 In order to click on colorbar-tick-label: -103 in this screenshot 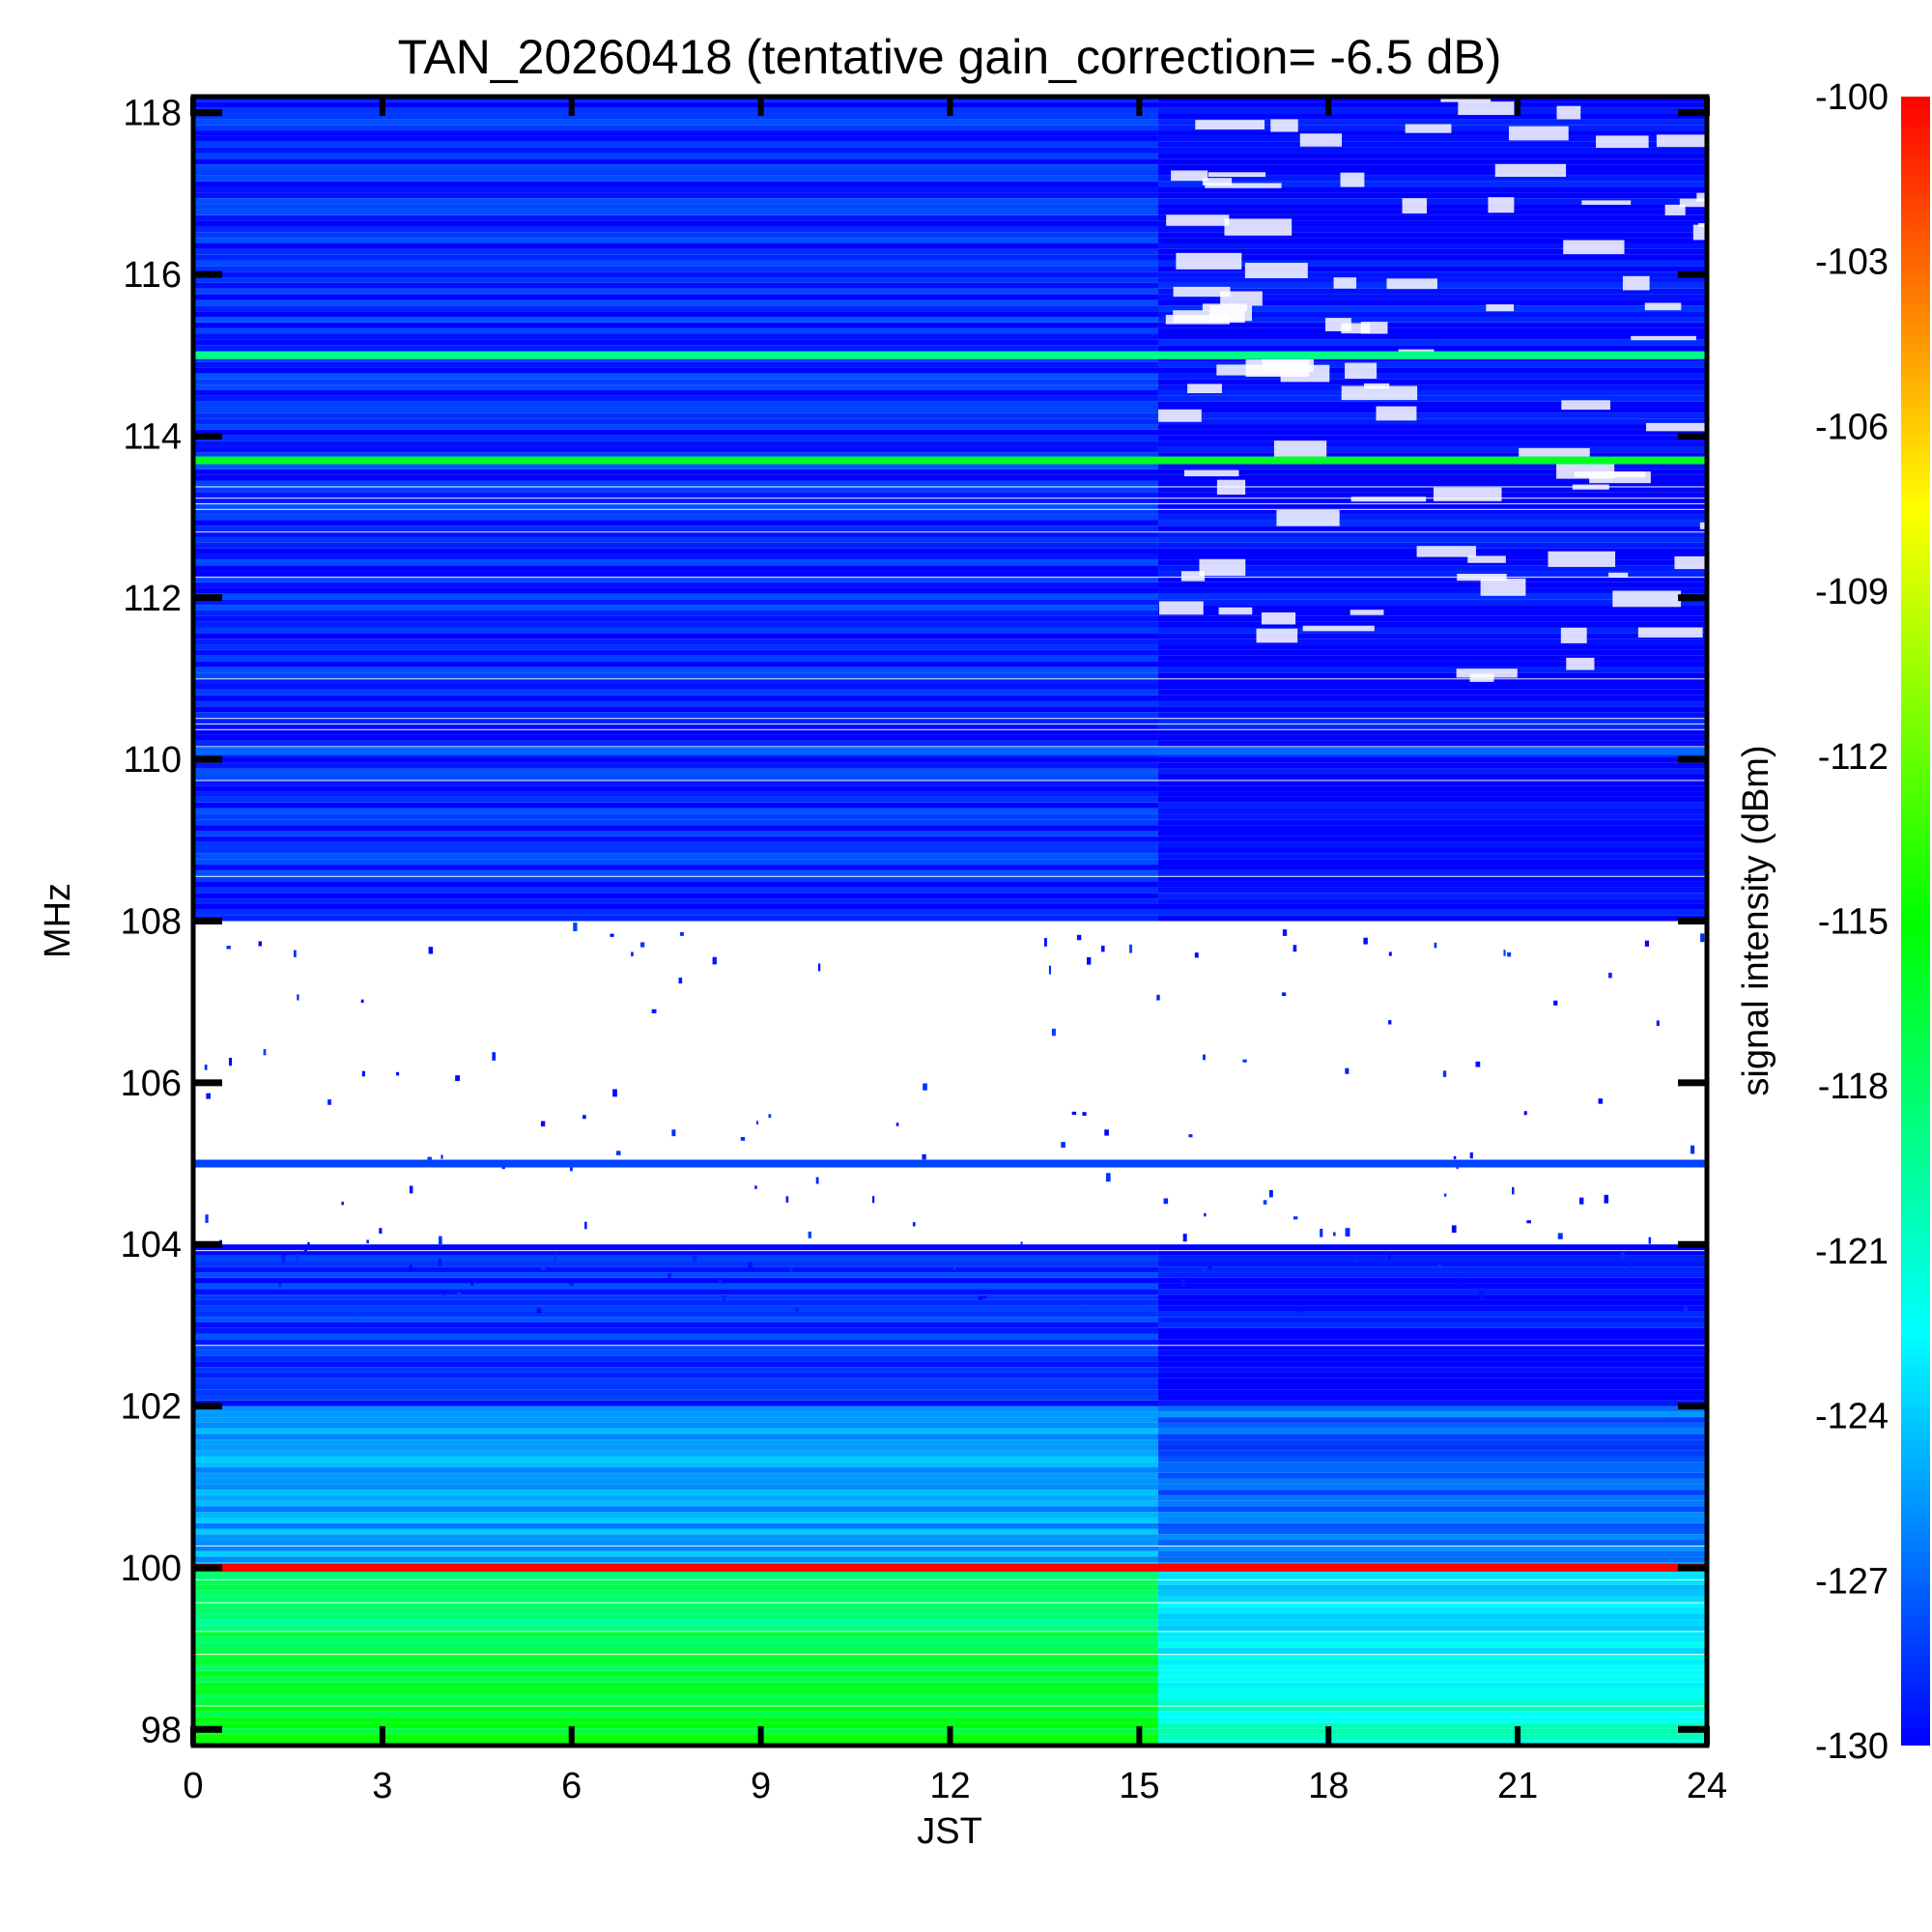, I will do `click(1852, 262)`.